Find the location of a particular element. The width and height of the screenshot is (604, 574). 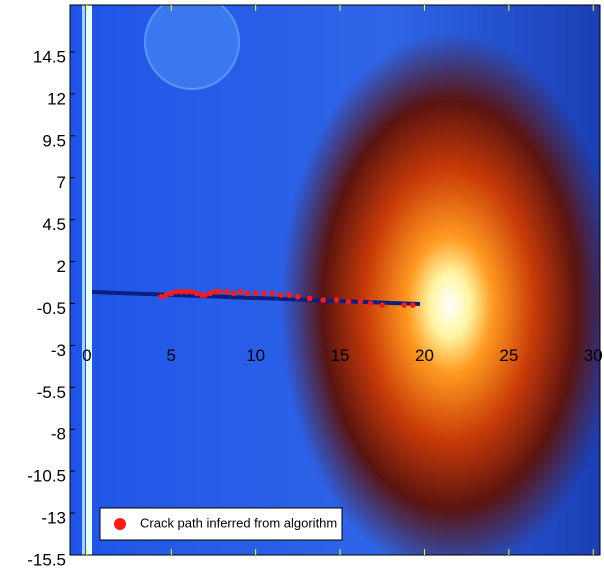

y-tick-label: 14.5 is located at coordinates (49, 56).